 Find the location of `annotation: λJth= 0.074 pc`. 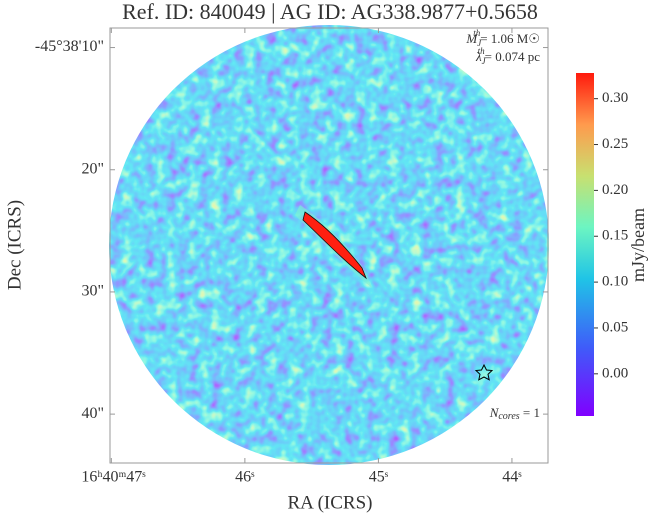

annotation: λJth= 0.074 pc is located at coordinates (507, 56).